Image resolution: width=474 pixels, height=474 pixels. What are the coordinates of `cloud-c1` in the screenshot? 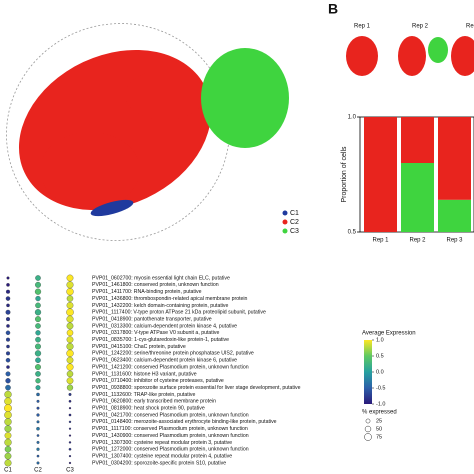 It's located at (112, 208).